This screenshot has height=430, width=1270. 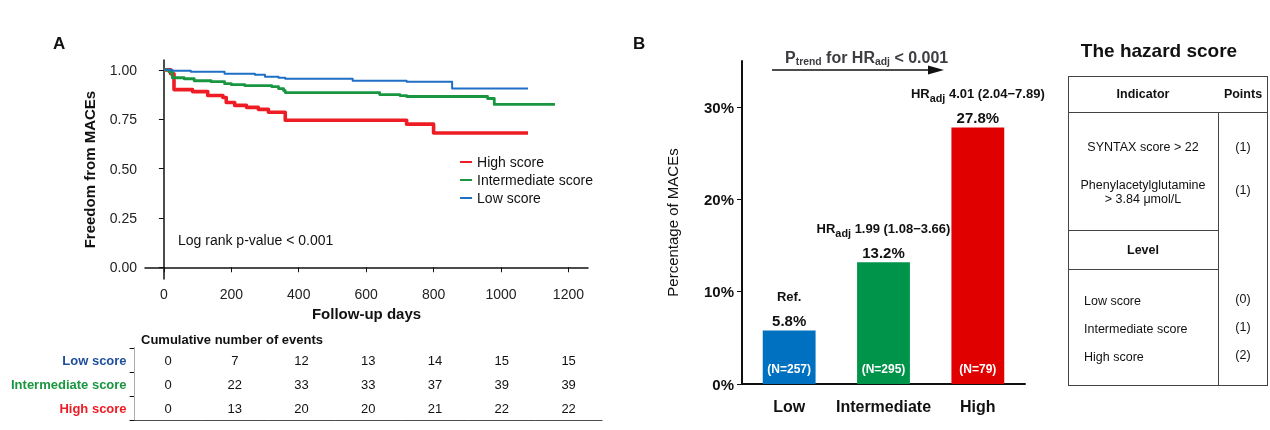 What do you see at coordinates (509, 198) in the screenshot?
I see `legend-label: Low score` at bounding box center [509, 198].